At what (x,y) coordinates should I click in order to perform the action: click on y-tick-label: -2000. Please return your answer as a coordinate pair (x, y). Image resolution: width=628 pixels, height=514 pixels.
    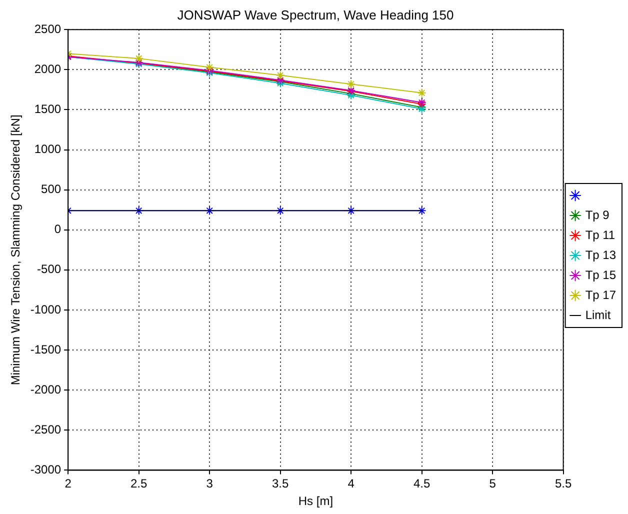
    Looking at the image, I should click on (46, 389).